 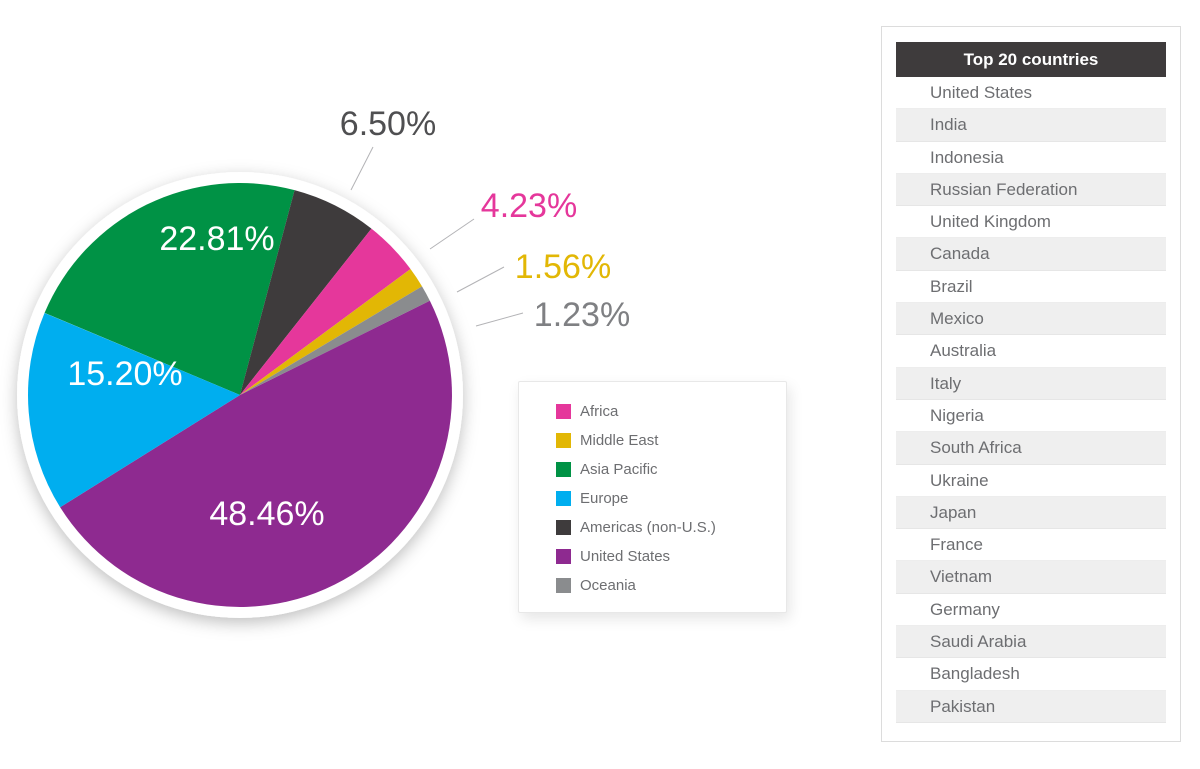 I want to click on legend-item-label: Asia Pacific, so click(x=619, y=469).